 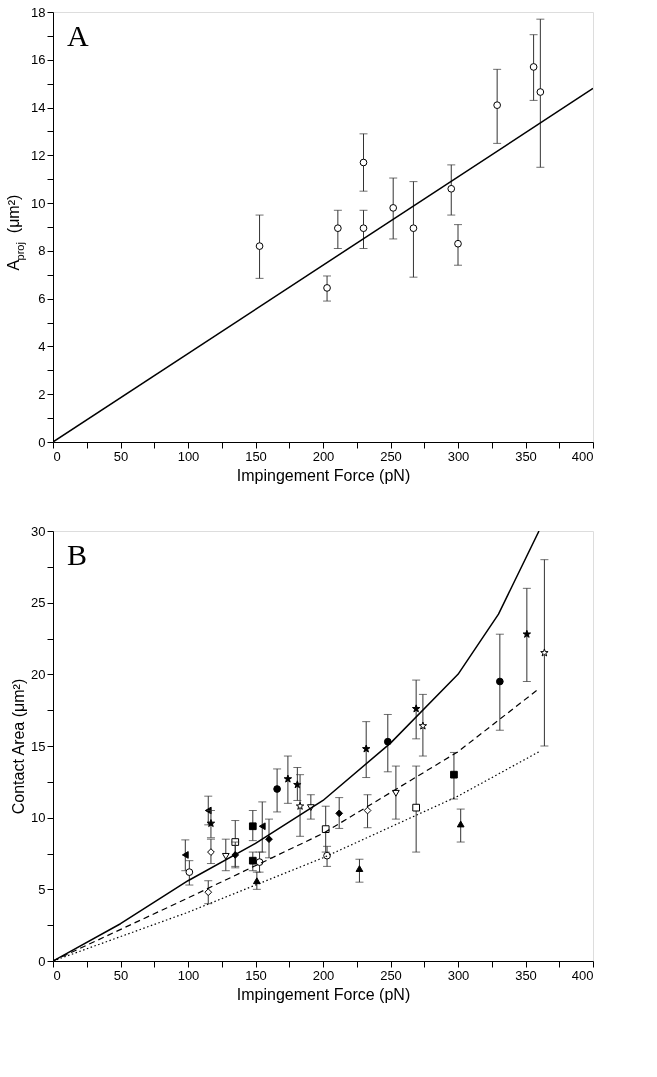 What do you see at coordinates (78, 35) in the screenshot?
I see `chart-title: A` at bounding box center [78, 35].